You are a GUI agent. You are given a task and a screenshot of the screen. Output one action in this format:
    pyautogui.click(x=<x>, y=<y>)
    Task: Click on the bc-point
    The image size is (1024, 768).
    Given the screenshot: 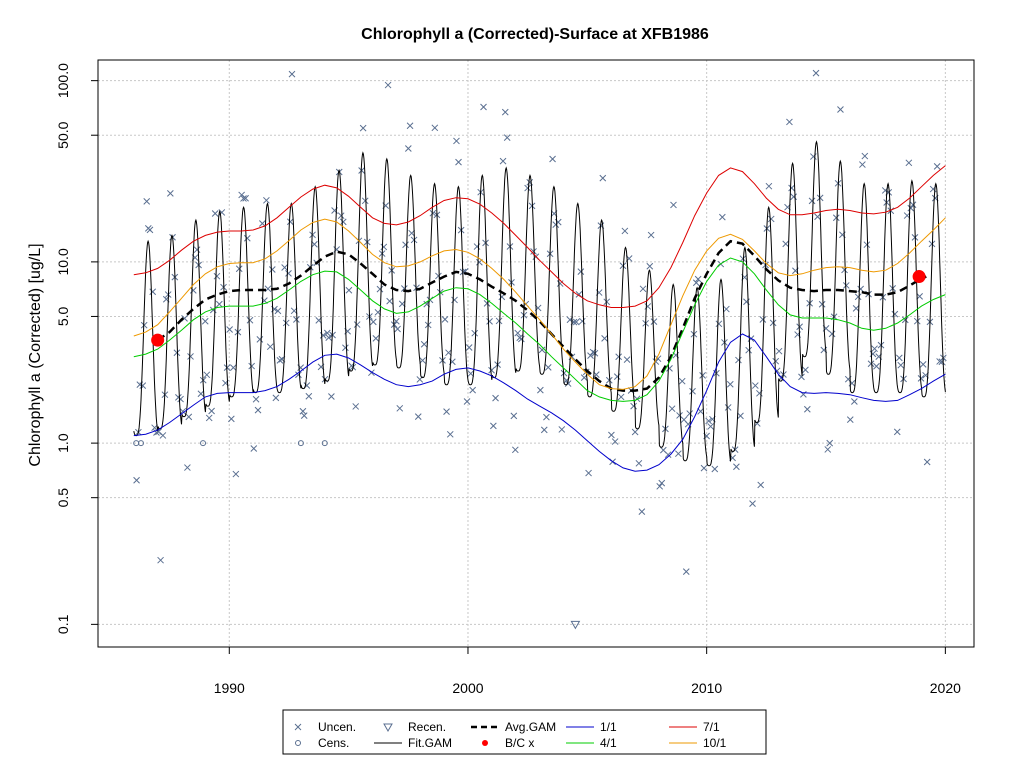 What is the action you would take?
    pyautogui.click(x=158, y=340)
    